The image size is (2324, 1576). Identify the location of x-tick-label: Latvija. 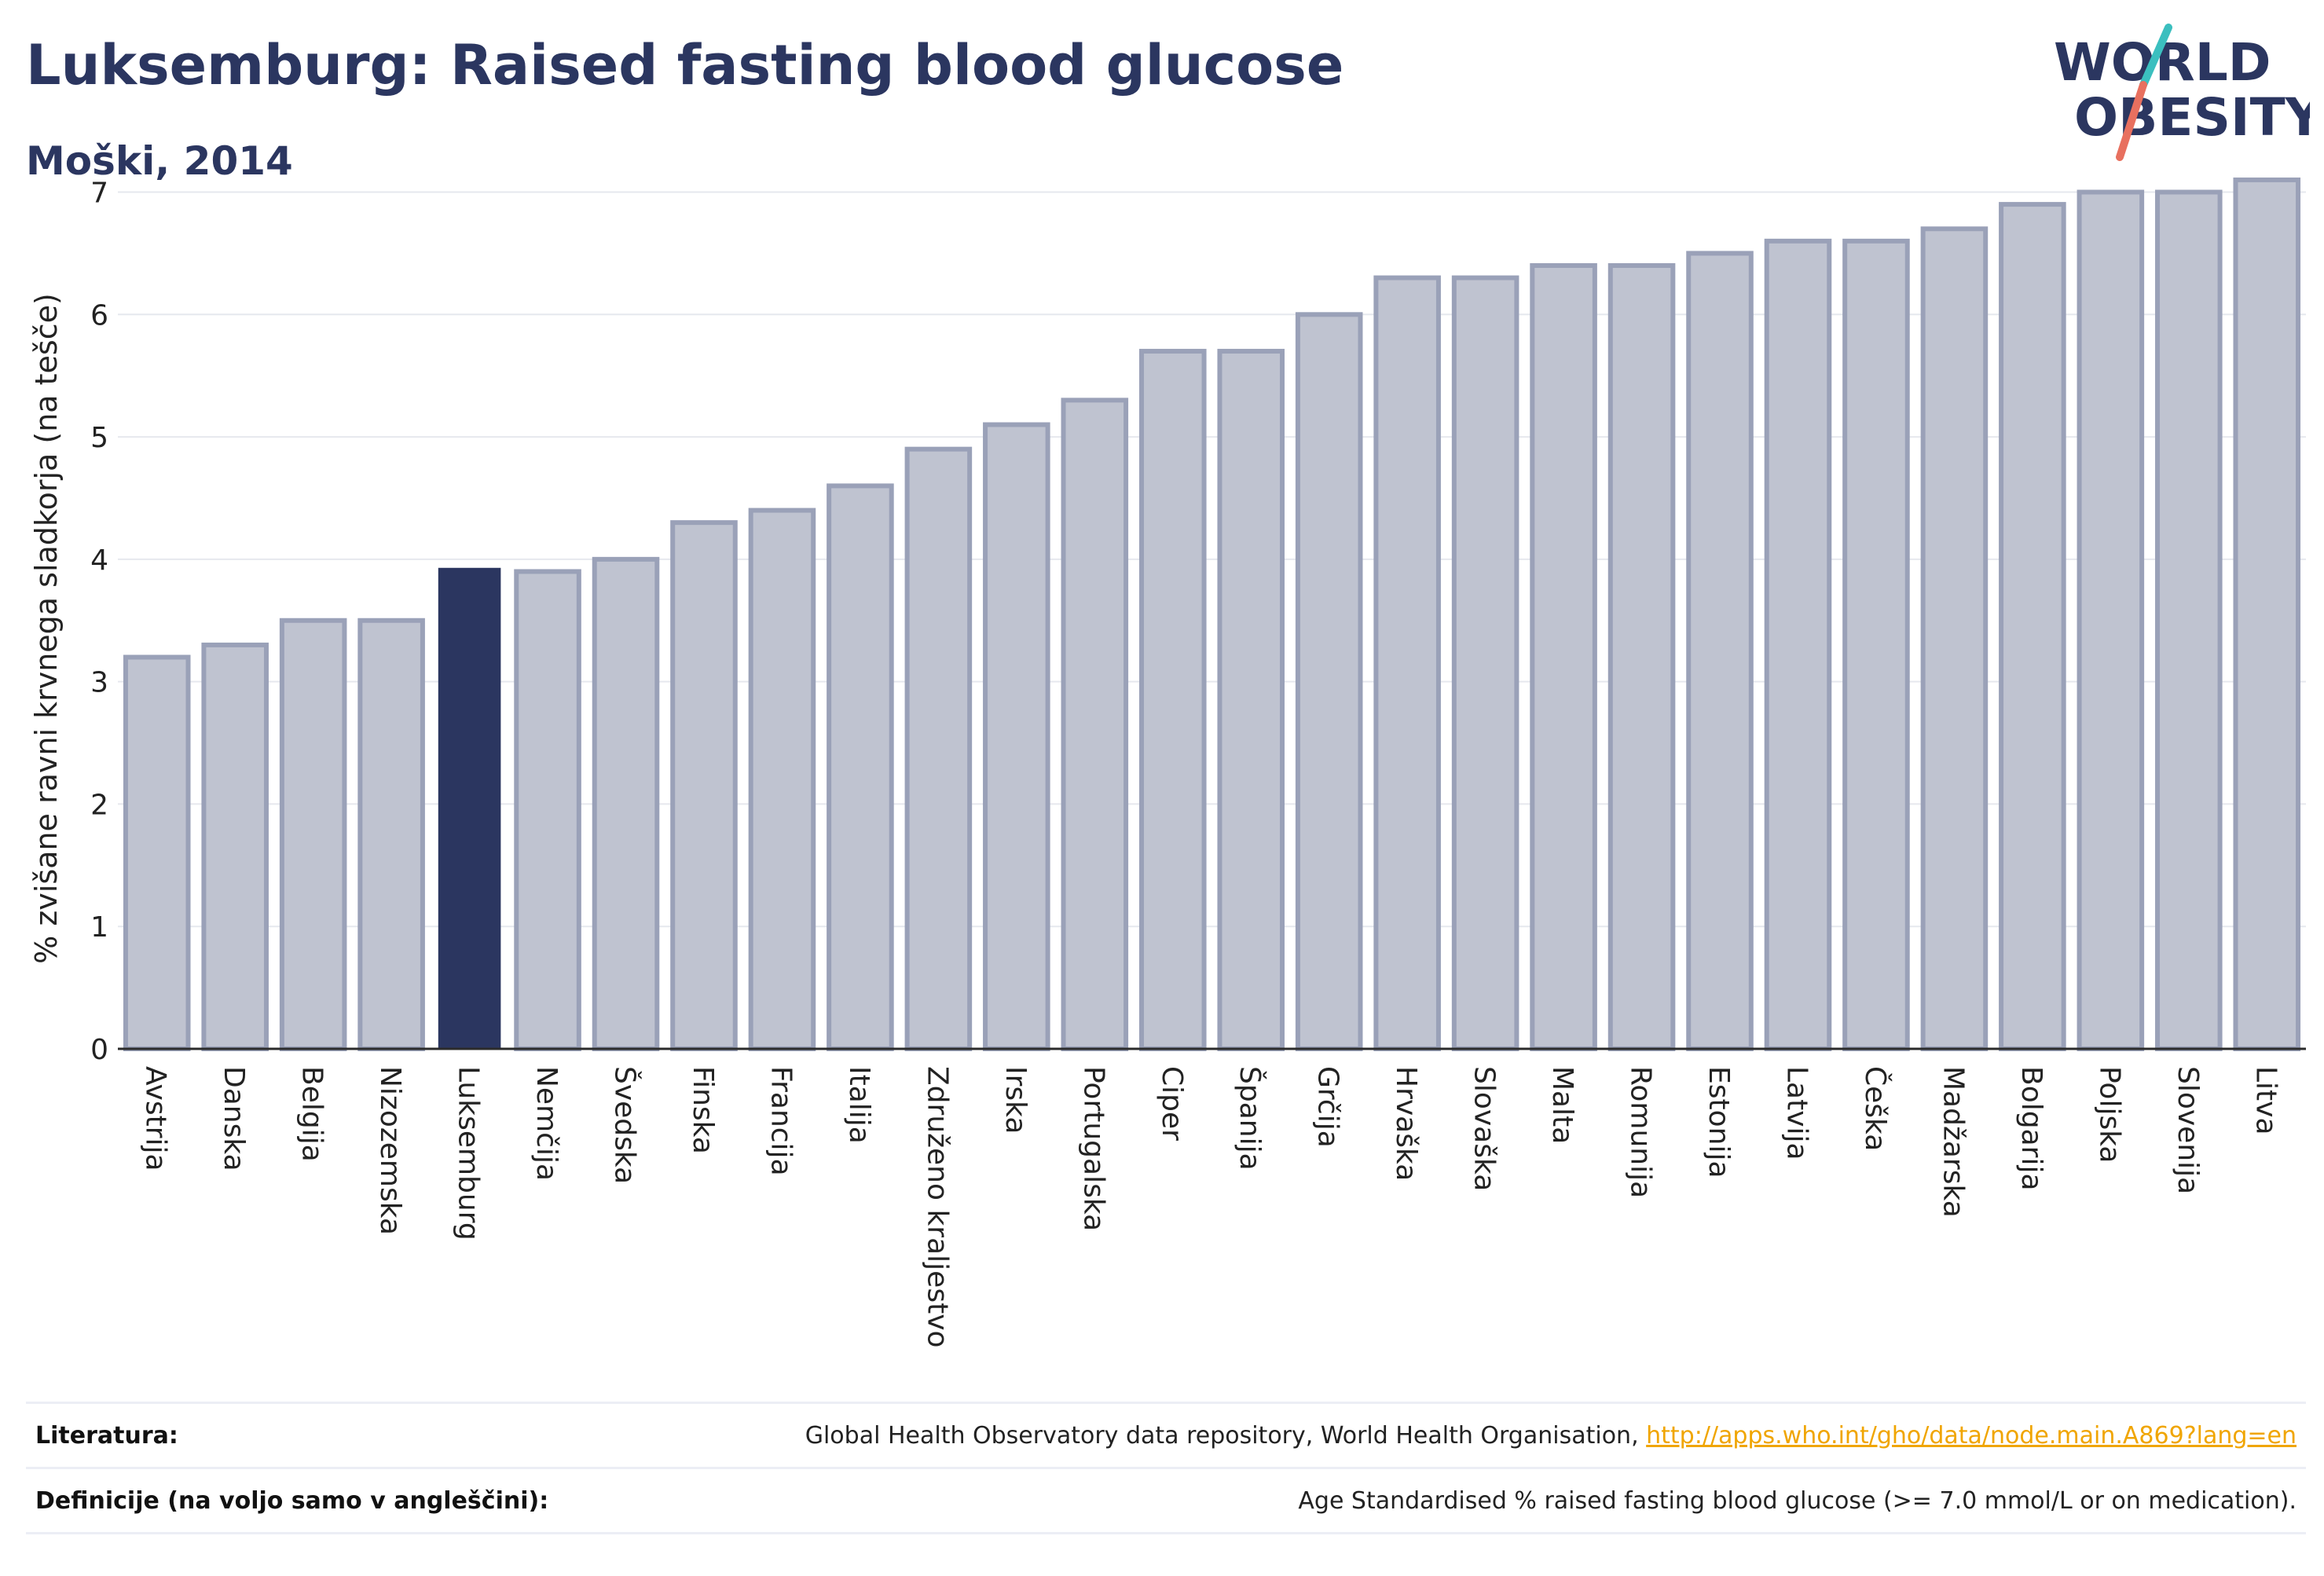
(1796, 1113).